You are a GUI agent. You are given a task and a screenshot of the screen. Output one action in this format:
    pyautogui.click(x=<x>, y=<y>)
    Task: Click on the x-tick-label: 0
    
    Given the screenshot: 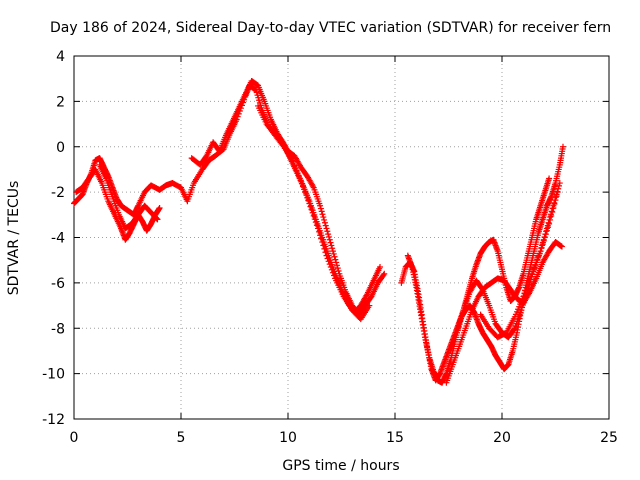 What is the action you would take?
    pyautogui.click(x=74, y=438)
    